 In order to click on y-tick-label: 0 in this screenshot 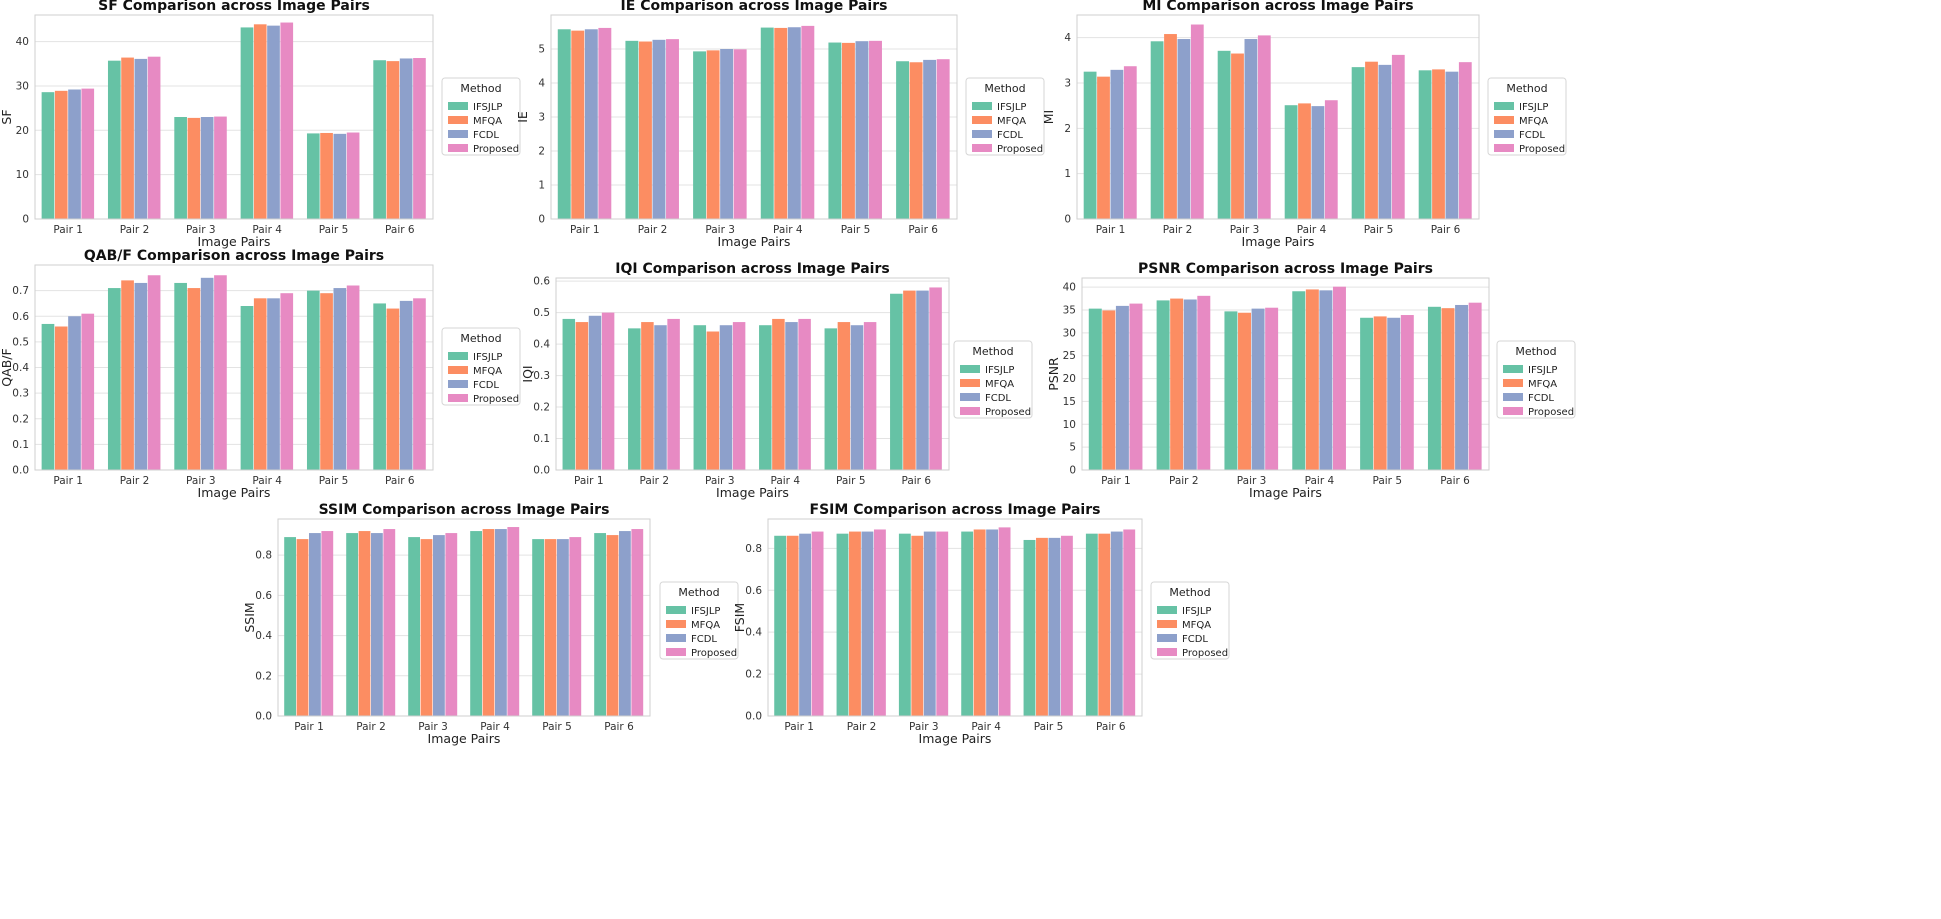, I will do `click(1072, 471)`.